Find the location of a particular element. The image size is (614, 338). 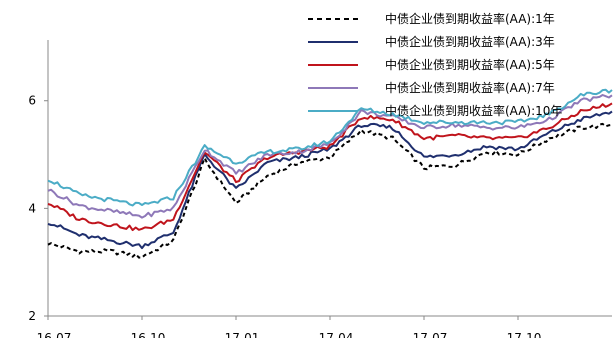

x-tick-label: 17-01 is located at coordinates (242, 334).